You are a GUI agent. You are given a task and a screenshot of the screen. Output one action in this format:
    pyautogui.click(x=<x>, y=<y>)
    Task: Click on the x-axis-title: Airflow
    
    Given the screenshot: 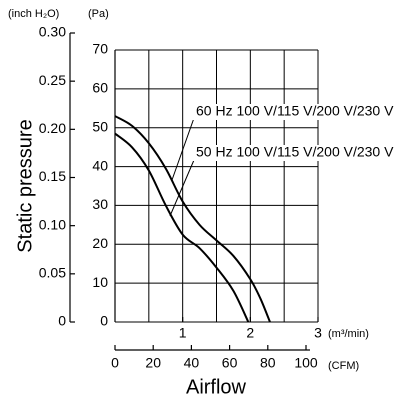 What is the action you would take?
    pyautogui.click(x=216, y=387)
    